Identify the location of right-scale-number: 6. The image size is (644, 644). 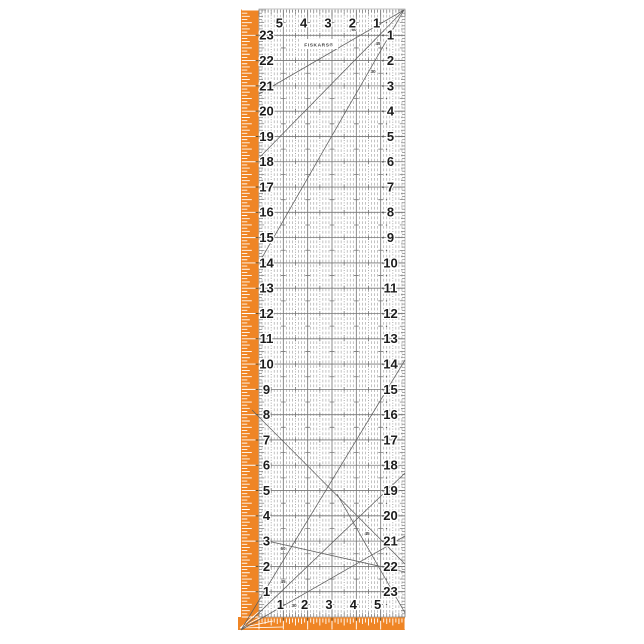
(390, 161).